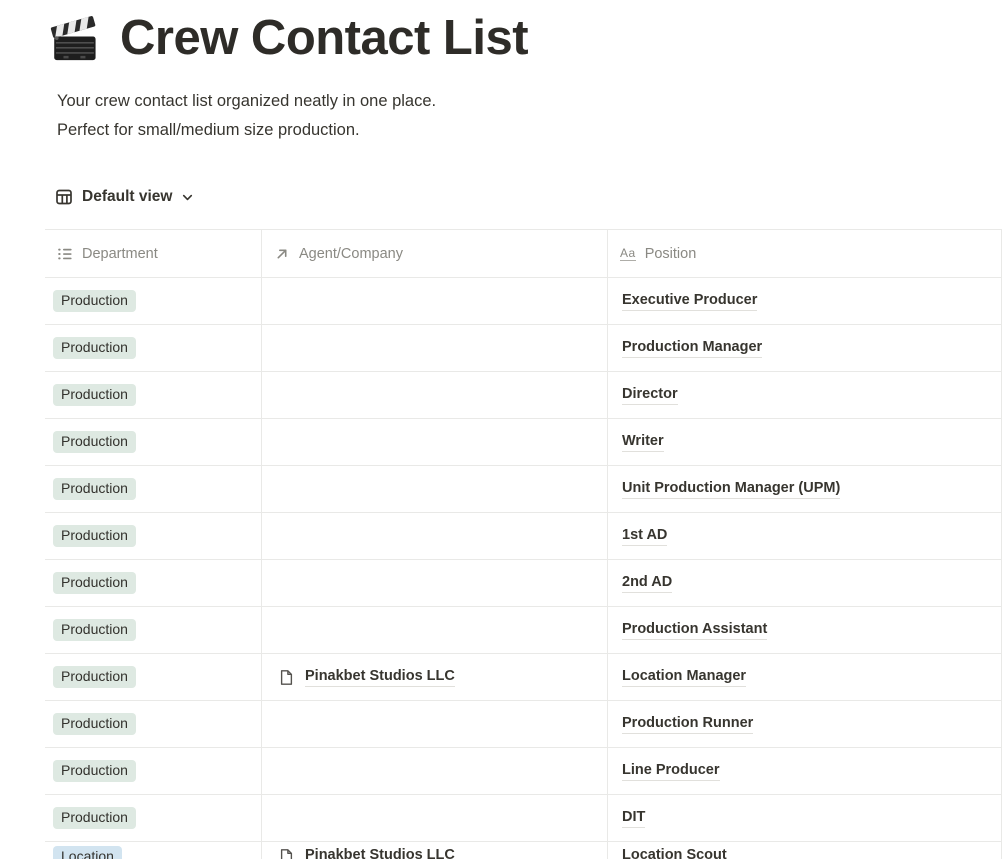 The image size is (1005, 862). I want to click on position-link: 2nd AD, so click(647, 583).